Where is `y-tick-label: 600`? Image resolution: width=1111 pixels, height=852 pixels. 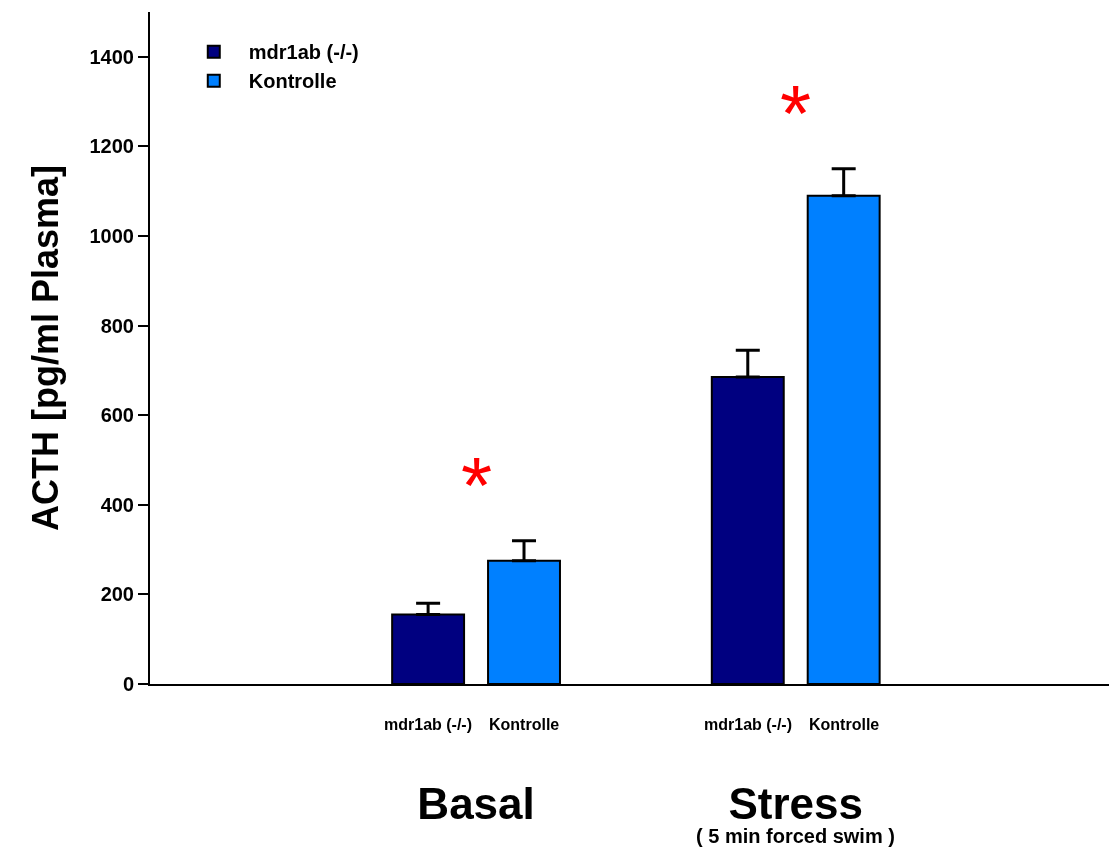 y-tick-label: 600 is located at coordinates (117, 415).